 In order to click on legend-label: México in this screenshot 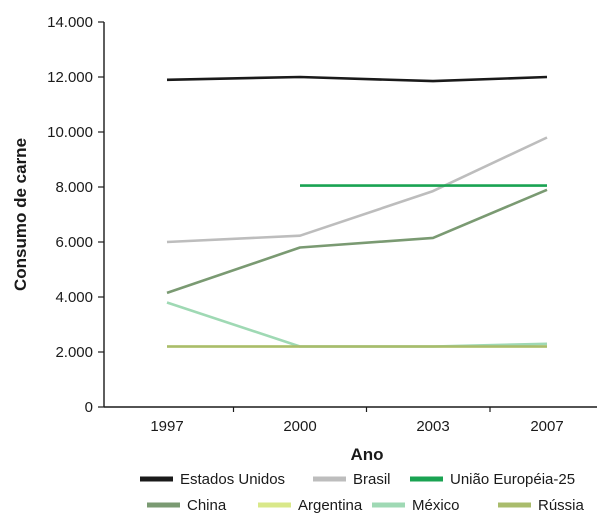, I will do `click(436, 505)`.